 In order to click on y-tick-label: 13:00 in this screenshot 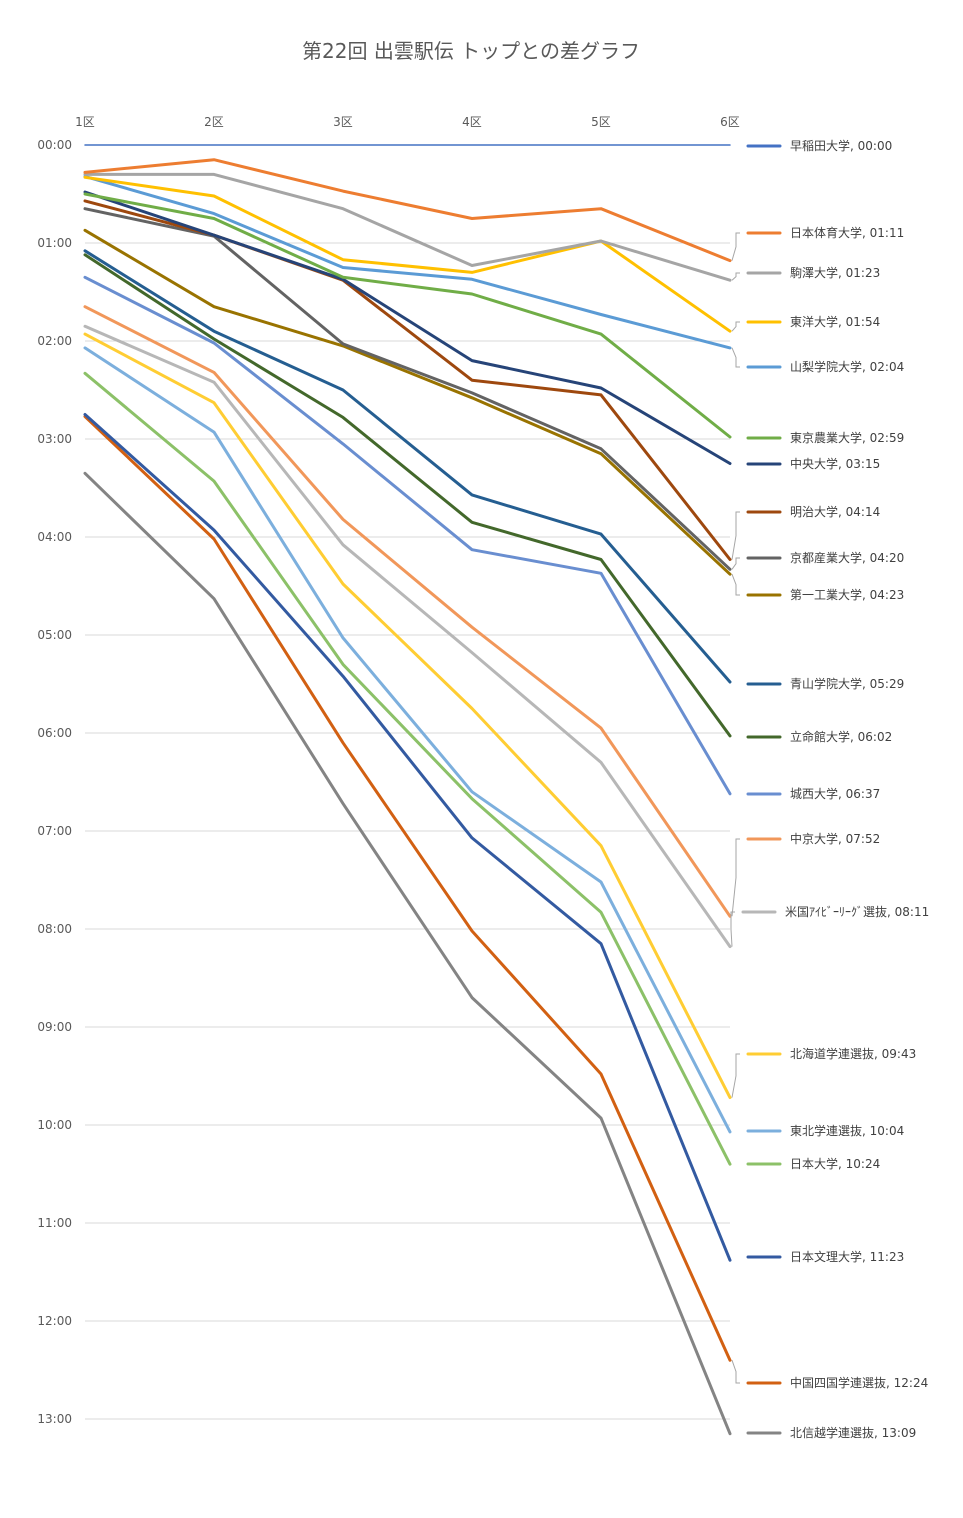, I will do `click(54, 1419)`.